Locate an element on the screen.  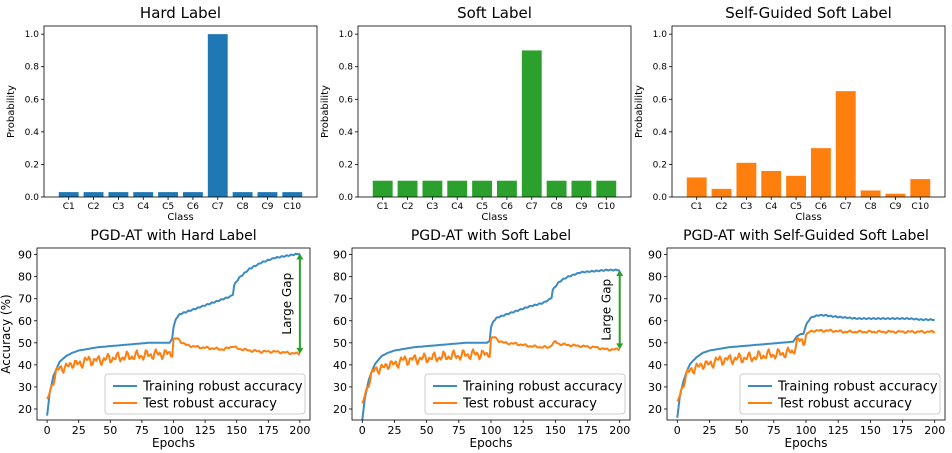
training-accuracy-line is located at coordinates (805, 365).